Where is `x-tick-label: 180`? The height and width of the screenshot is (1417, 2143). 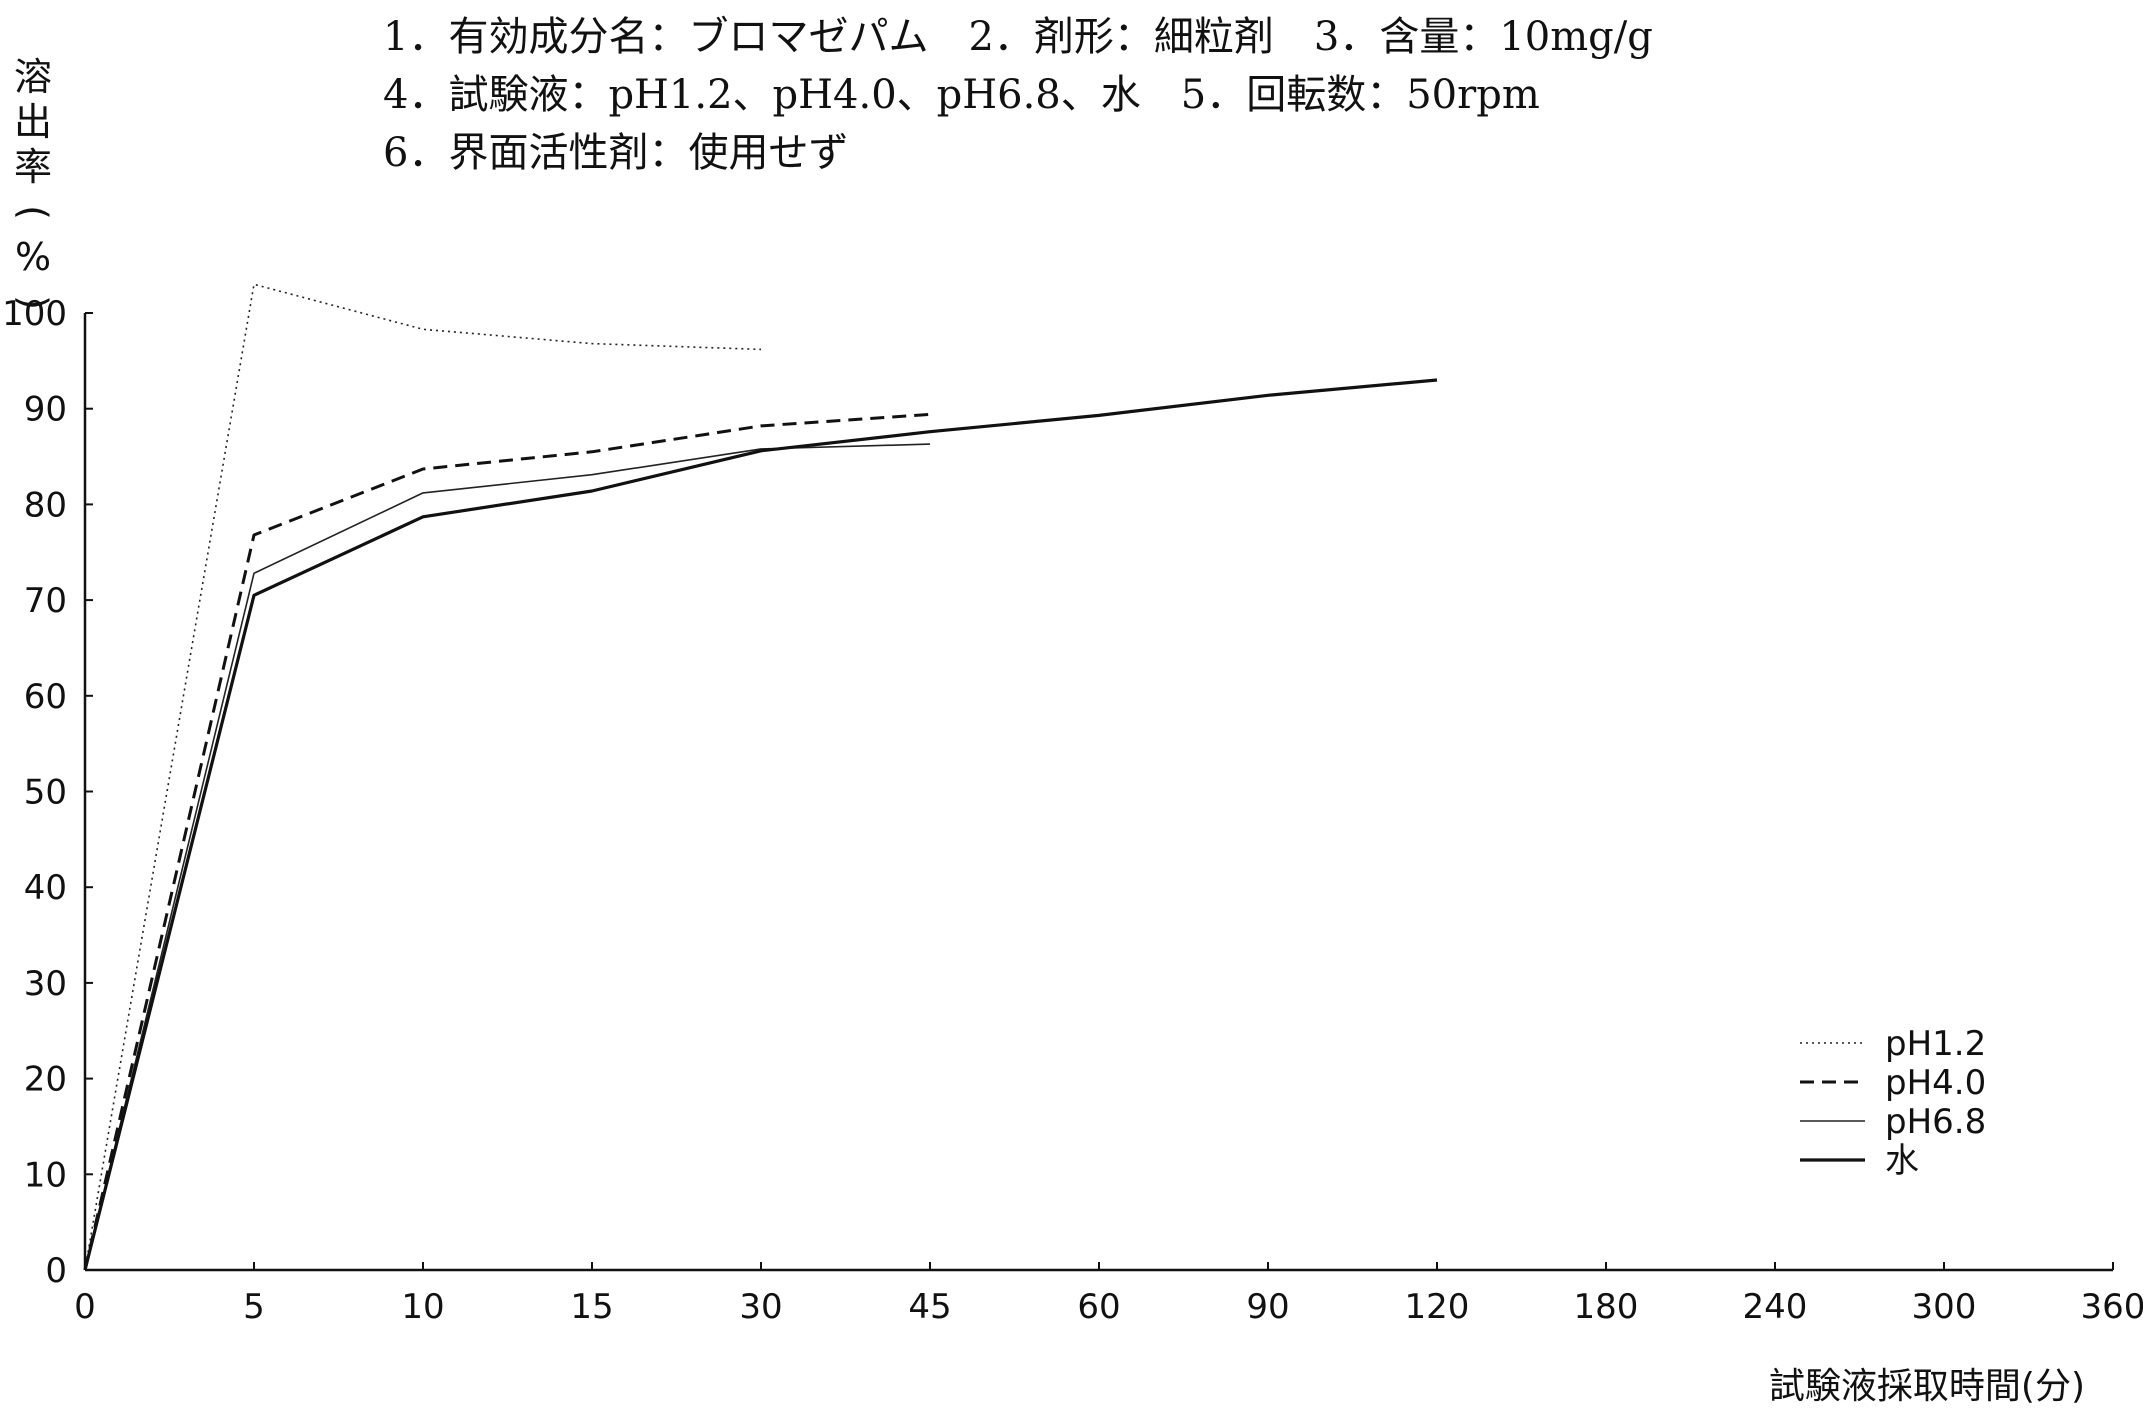 x-tick-label: 180 is located at coordinates (1606, 1307).